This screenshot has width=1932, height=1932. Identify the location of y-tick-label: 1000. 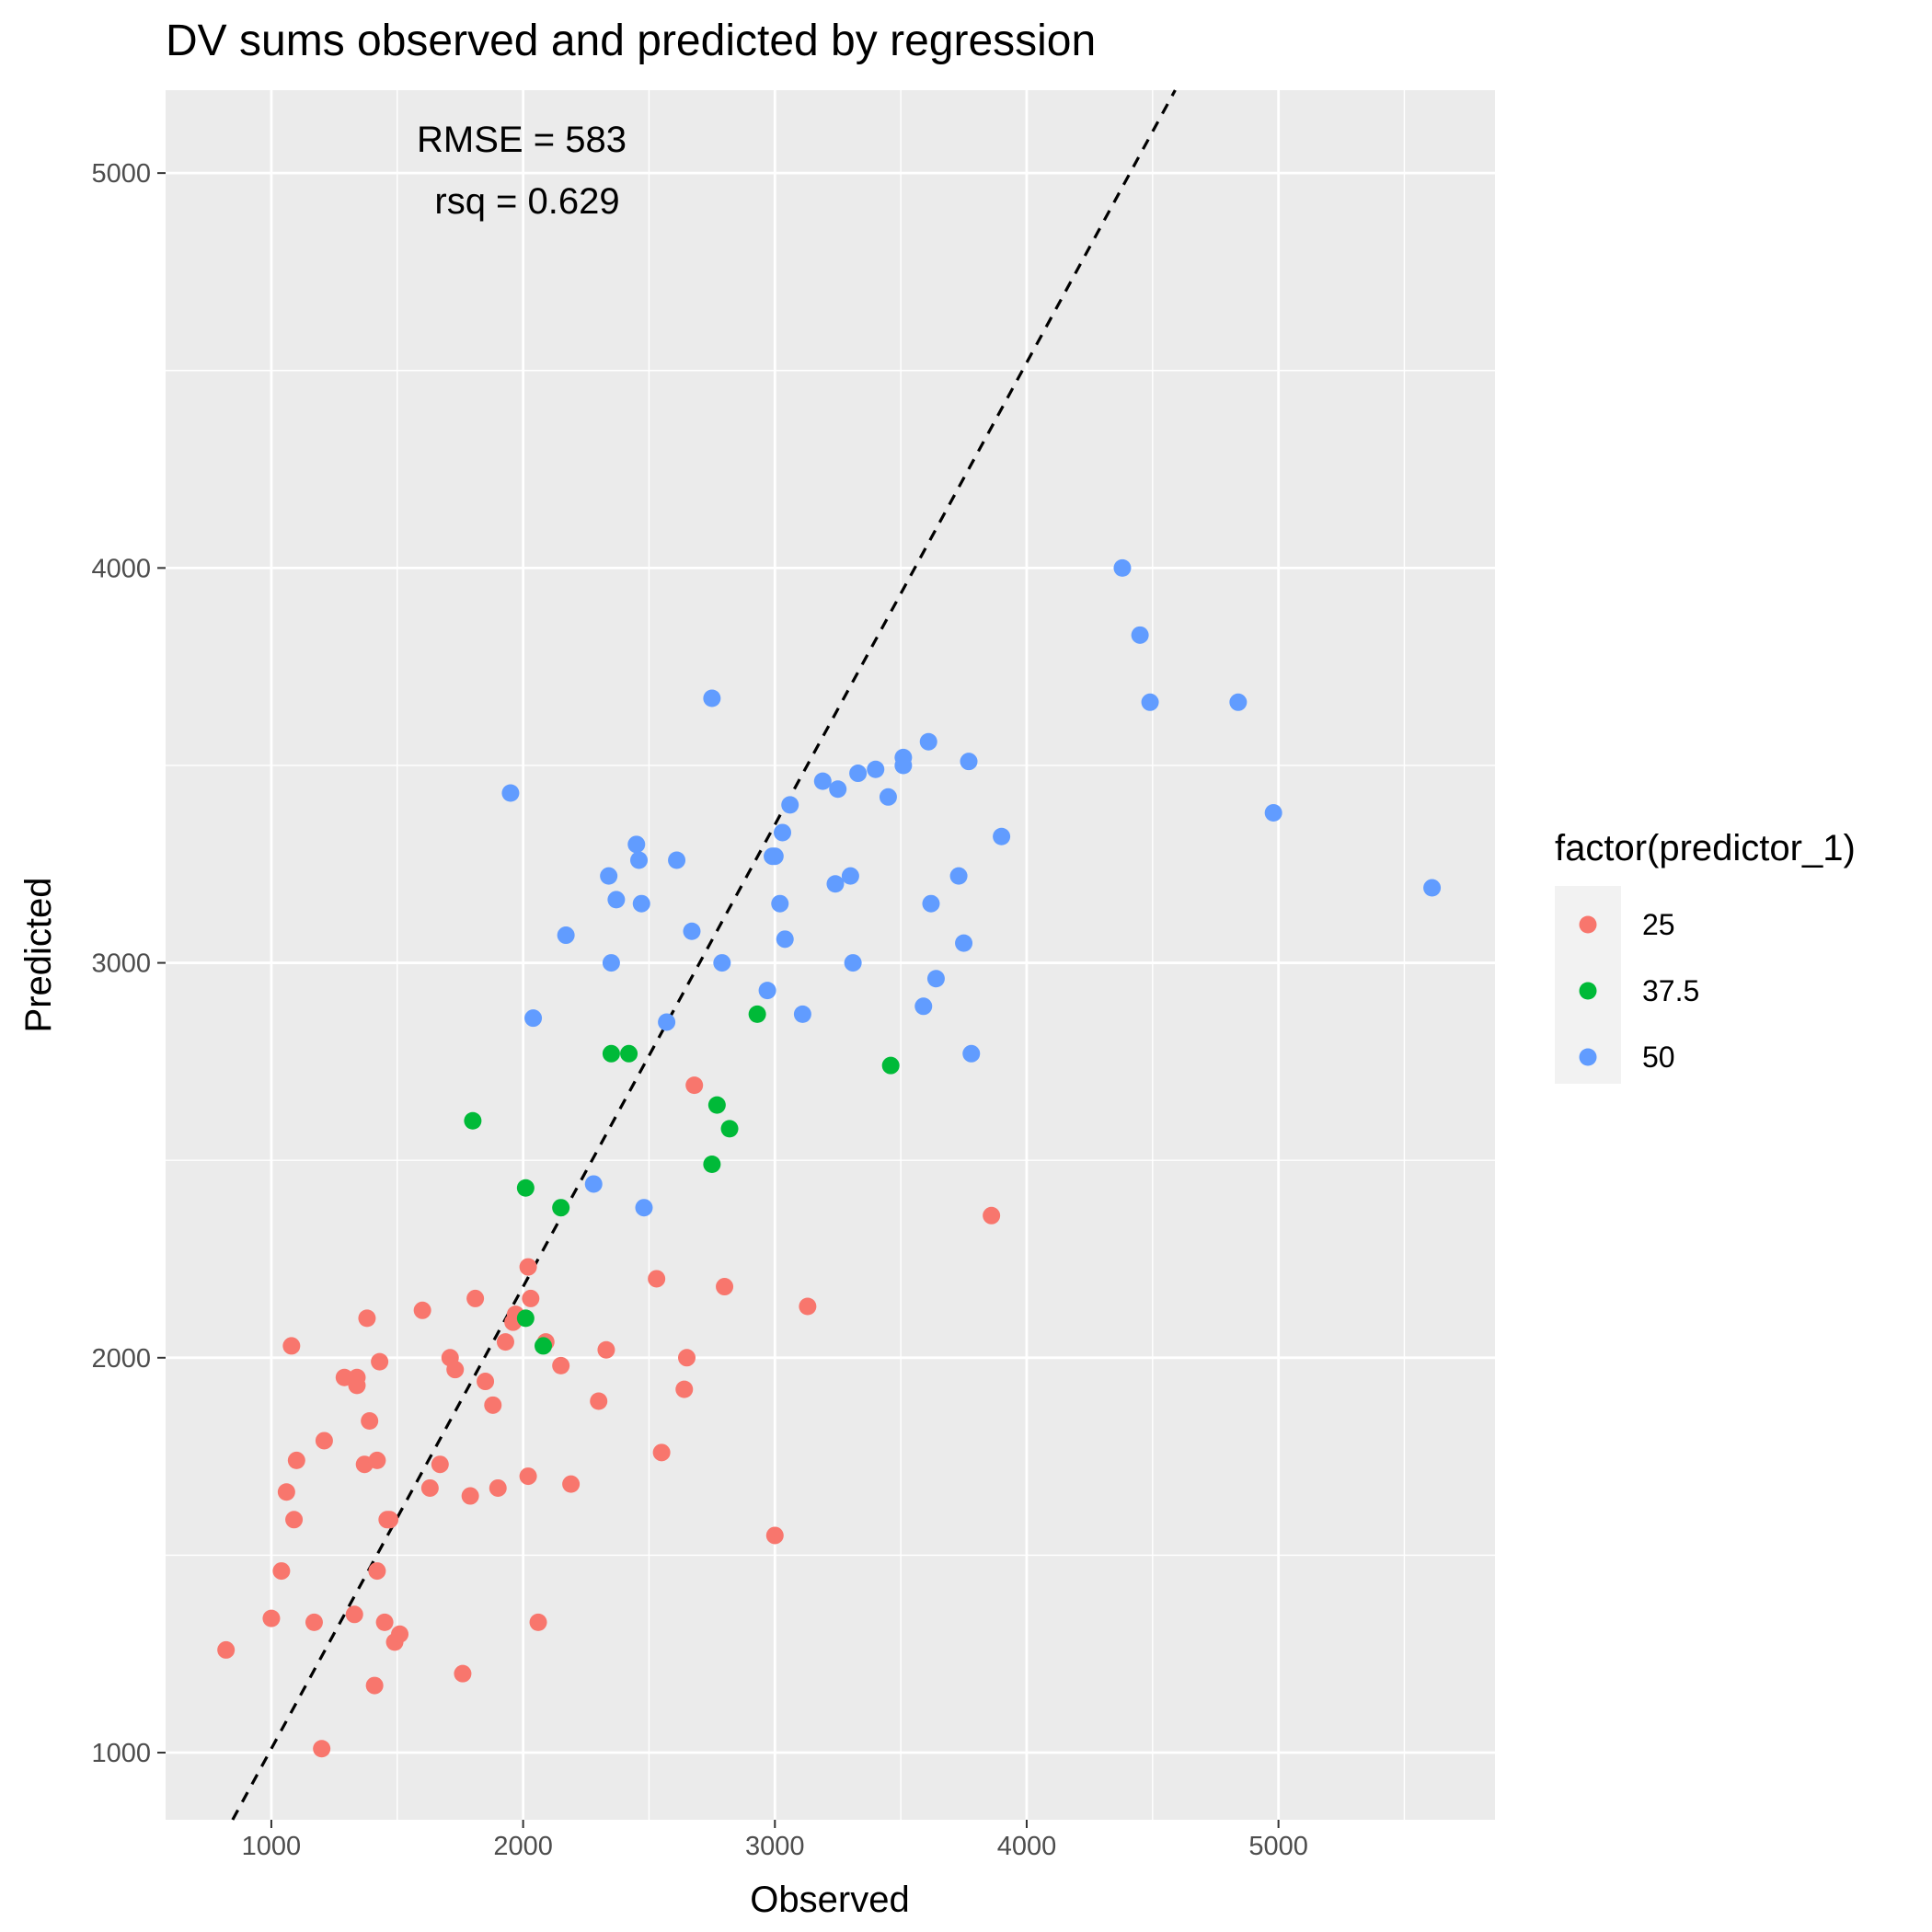
(121, 1753).